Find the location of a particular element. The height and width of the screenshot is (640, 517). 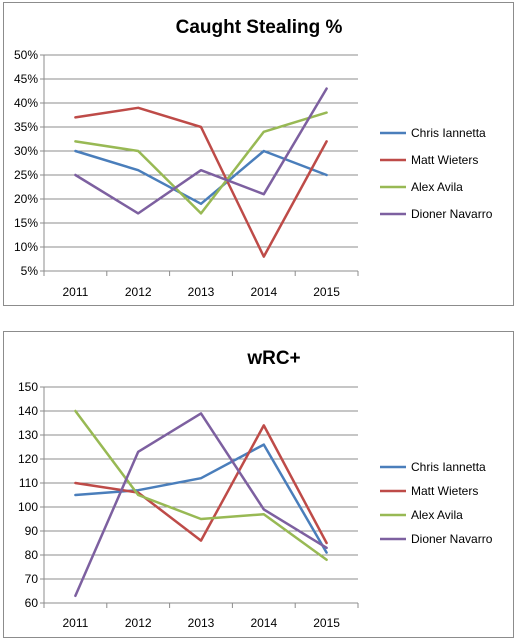

y-tick-label: 15% is located at coordinates (26, 223).